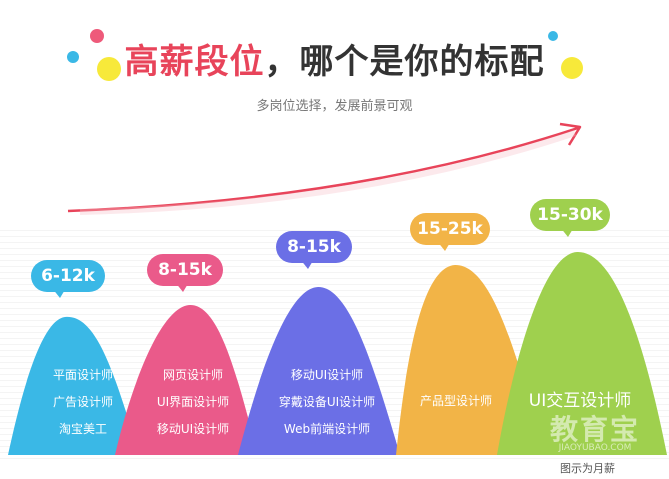 The height and width of the screenshot is (479, 669). What do you see at coordinates (570, 134) in the screenshot?
I see `growth-arrow-head` at bounding box center [570, 134].